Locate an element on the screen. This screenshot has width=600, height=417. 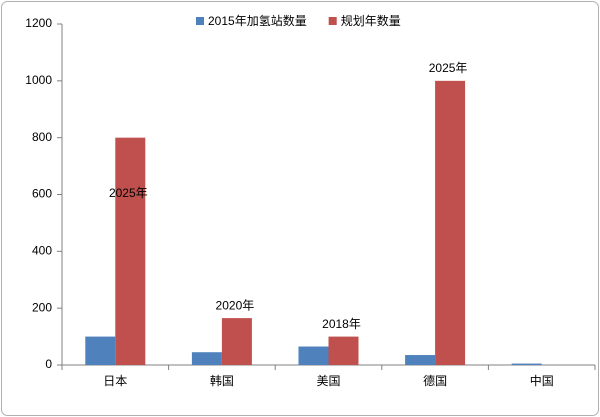
x-tick-label: 日本 is located at coordinates (115, 381).